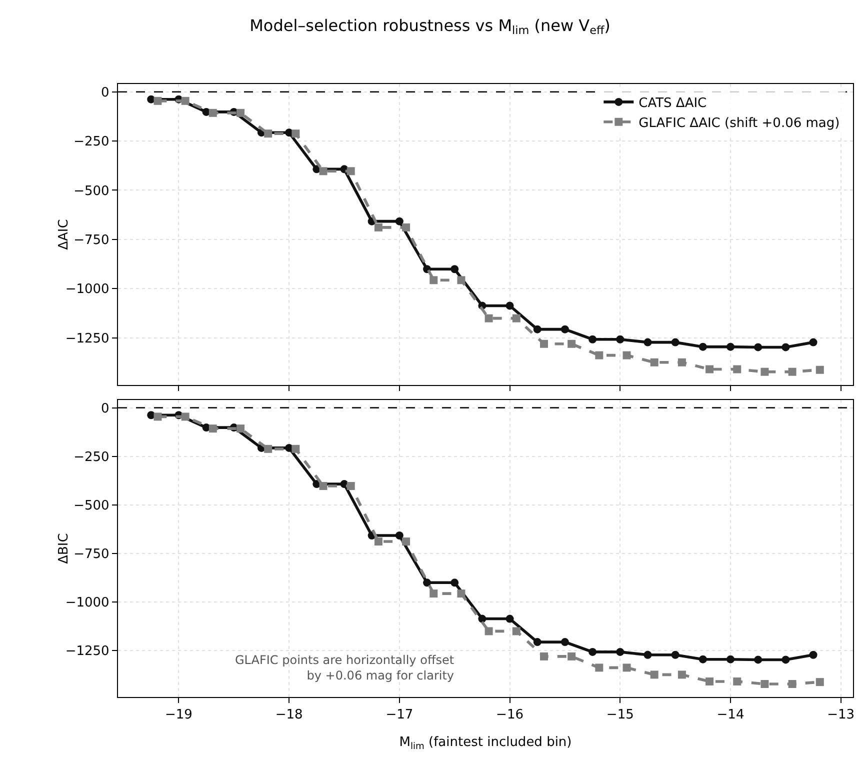 The width and height of the screenshot is (860, 763). What do you see at coordinates (92, 142) in the screenshot?
I see `y-tick-label: −250` at bounding box center [92, 142].